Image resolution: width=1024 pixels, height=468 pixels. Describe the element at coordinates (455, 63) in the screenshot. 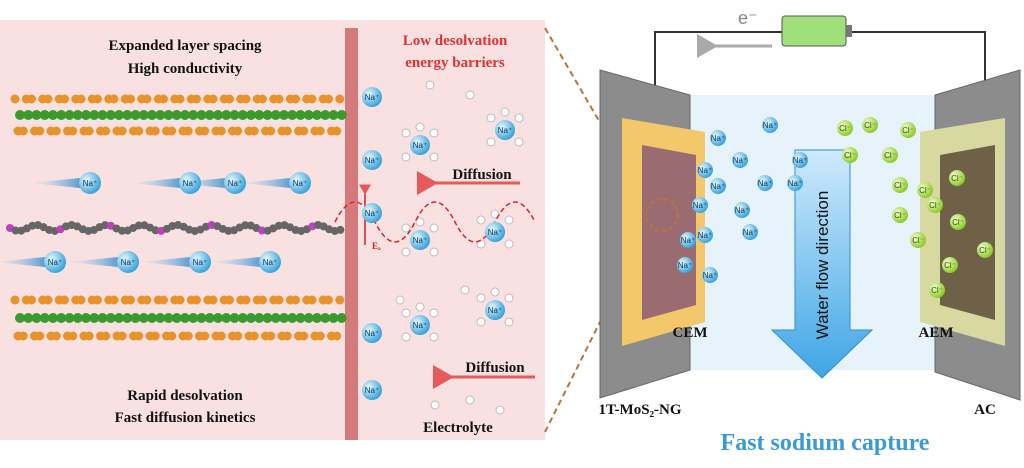

I see `label: energy barriers` at that location.